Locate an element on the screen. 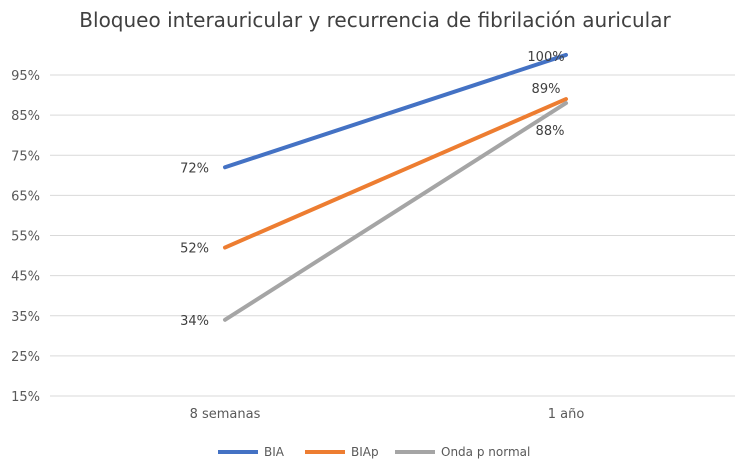 Image resolution: width=750 pixels, height=473 pixels. y-tick-label: 55% is located at coordinates (25, 237).